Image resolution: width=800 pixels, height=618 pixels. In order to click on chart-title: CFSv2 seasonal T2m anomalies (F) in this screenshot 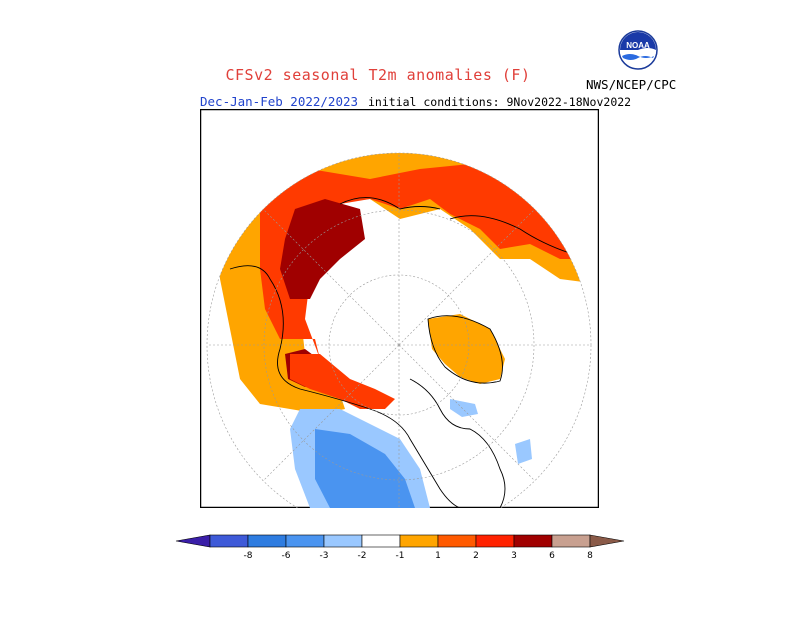, I will do `click(378, 75)`.